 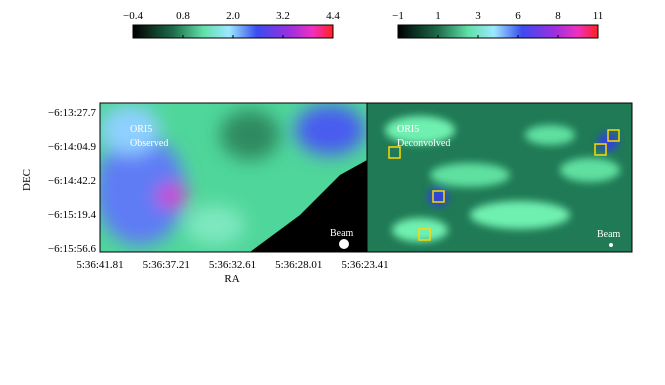 What do you see at coordinates (598, 16) in the screenshot?
I see `colorbar-tick-label: 11` at bounding box center [598, 16].